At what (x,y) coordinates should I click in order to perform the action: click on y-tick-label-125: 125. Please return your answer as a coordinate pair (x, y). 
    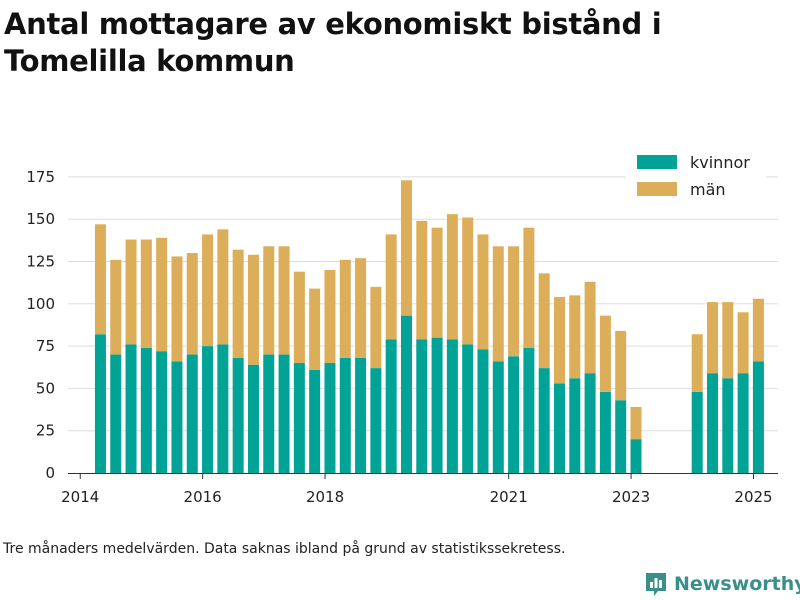
    Looking at the image, I should click on (40, 262).